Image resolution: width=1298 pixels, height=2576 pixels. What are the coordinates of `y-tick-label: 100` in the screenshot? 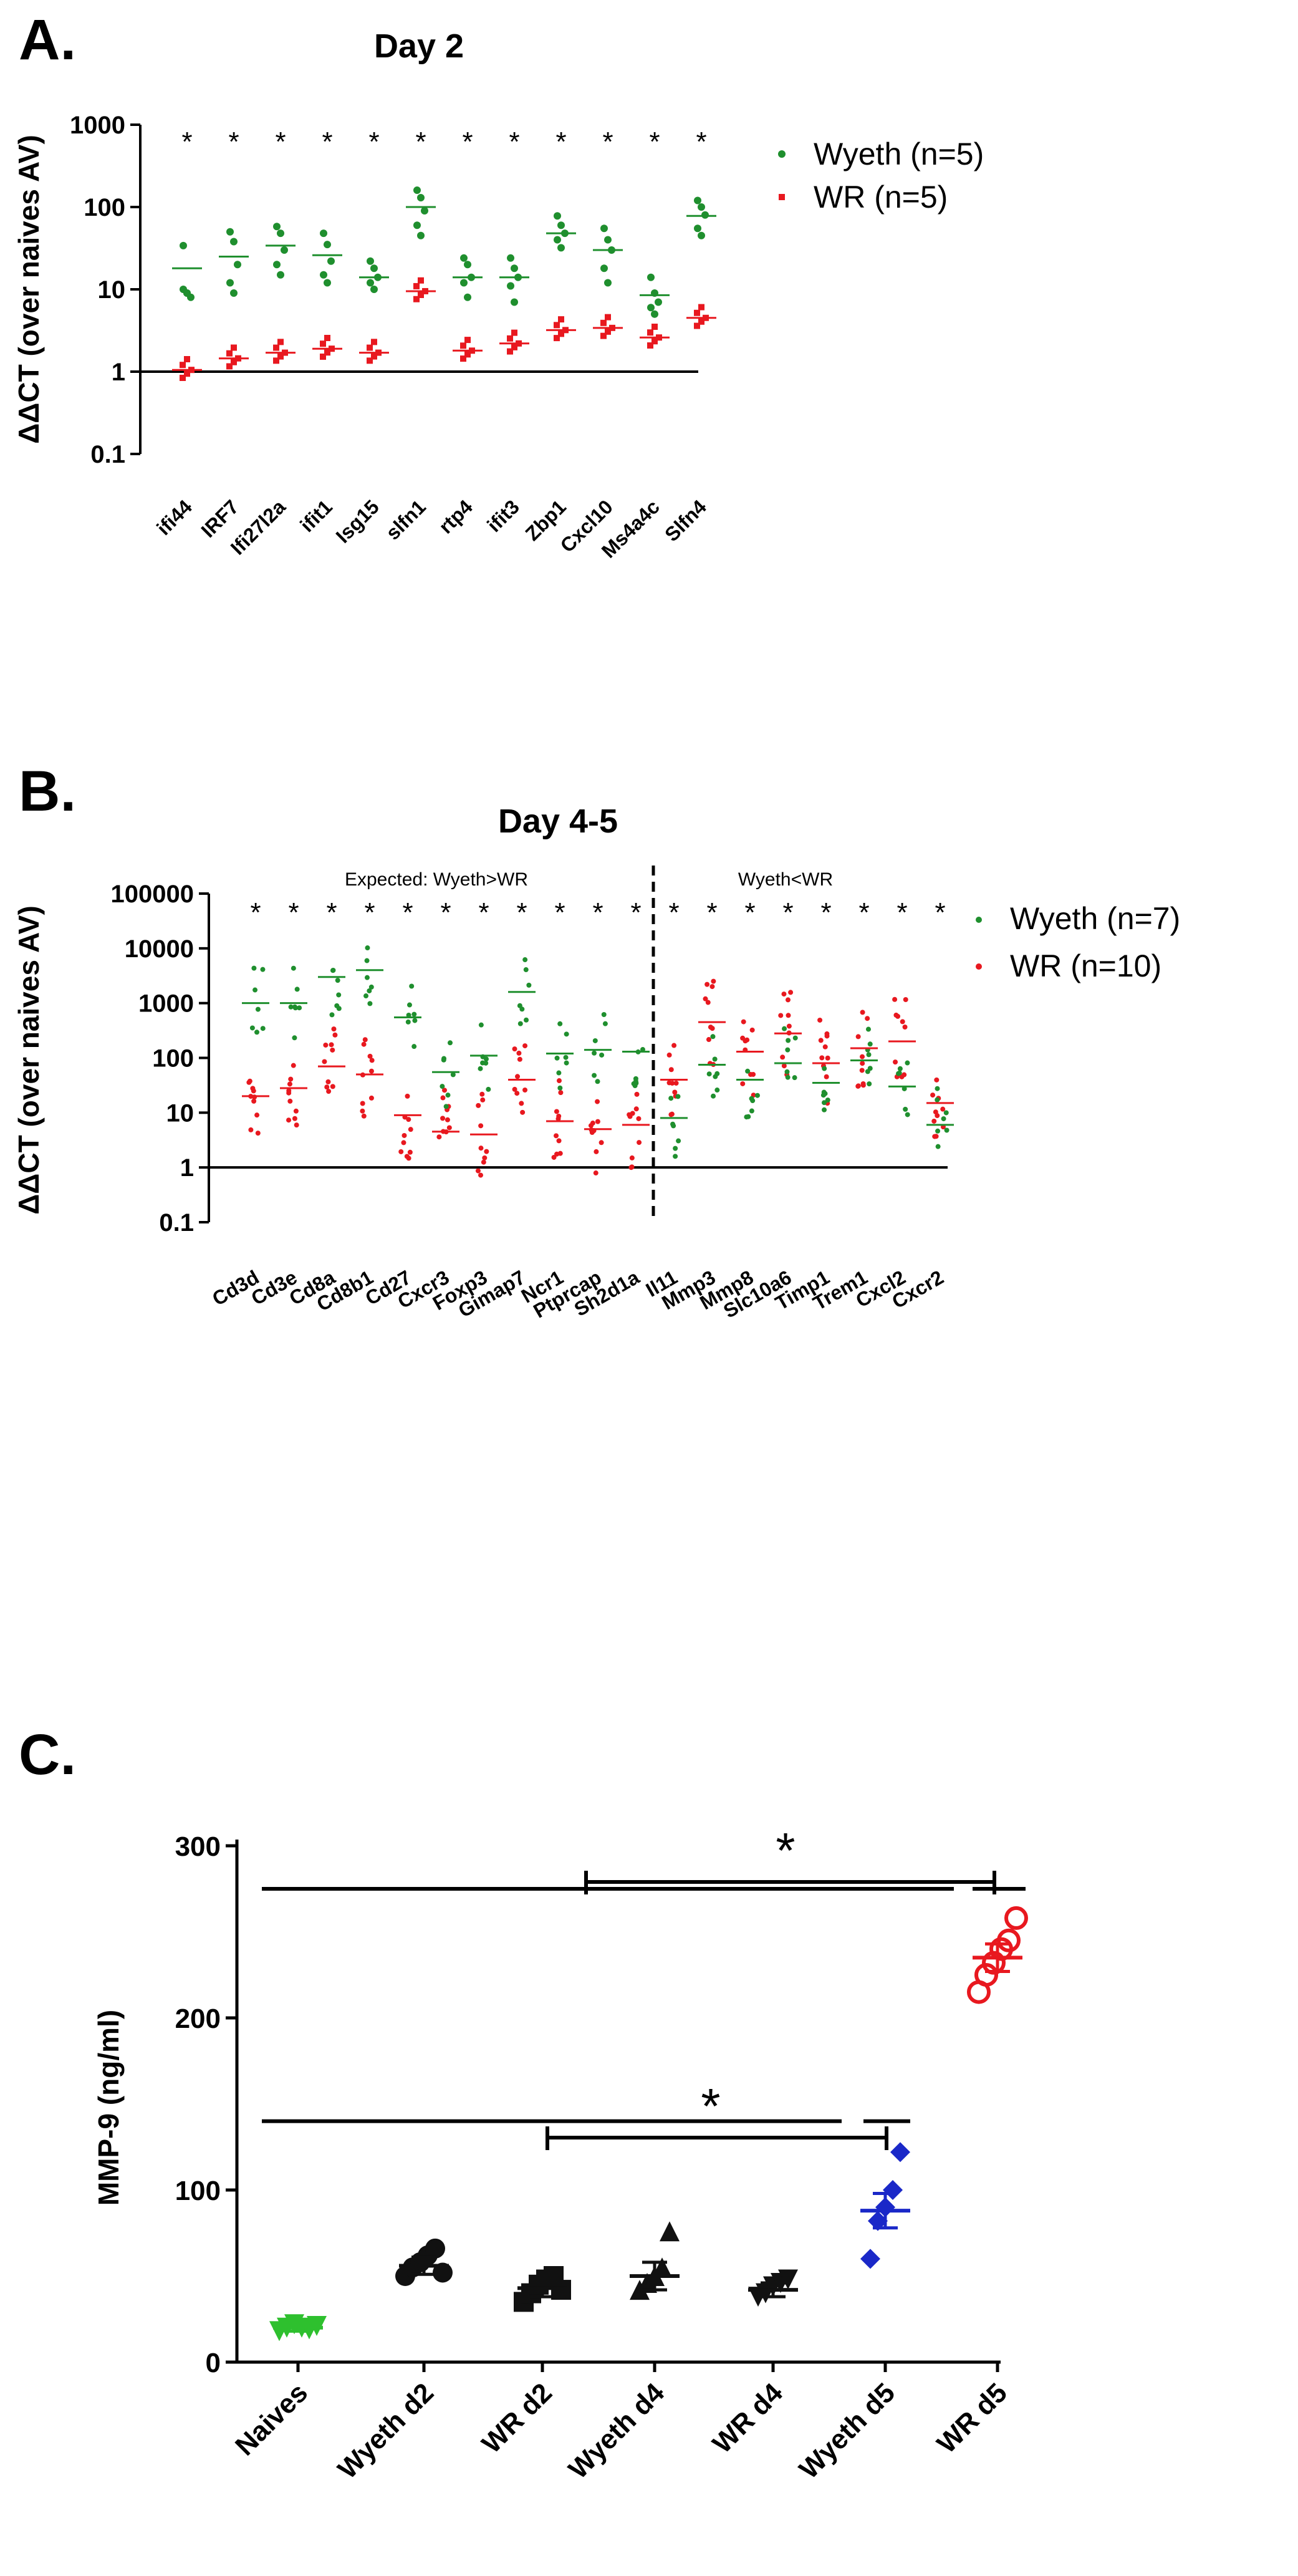 It's located at (198, 2191).